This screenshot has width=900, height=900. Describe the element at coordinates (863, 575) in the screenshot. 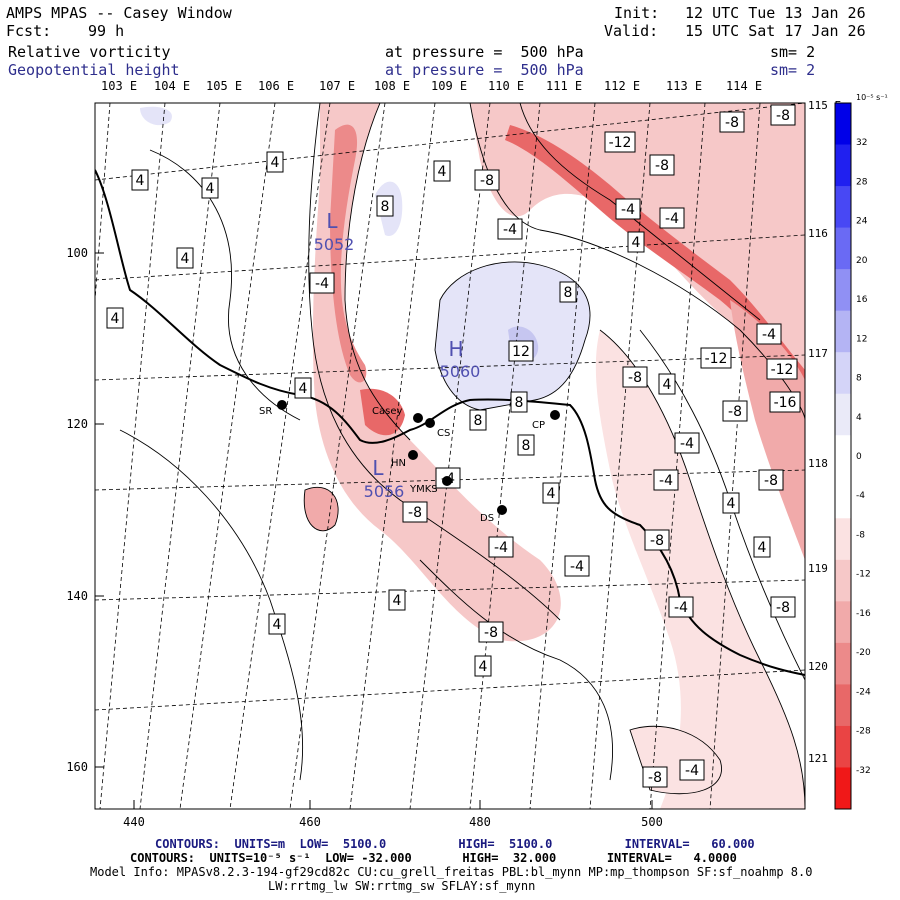

I see `colorbar-label: -12` at that location.